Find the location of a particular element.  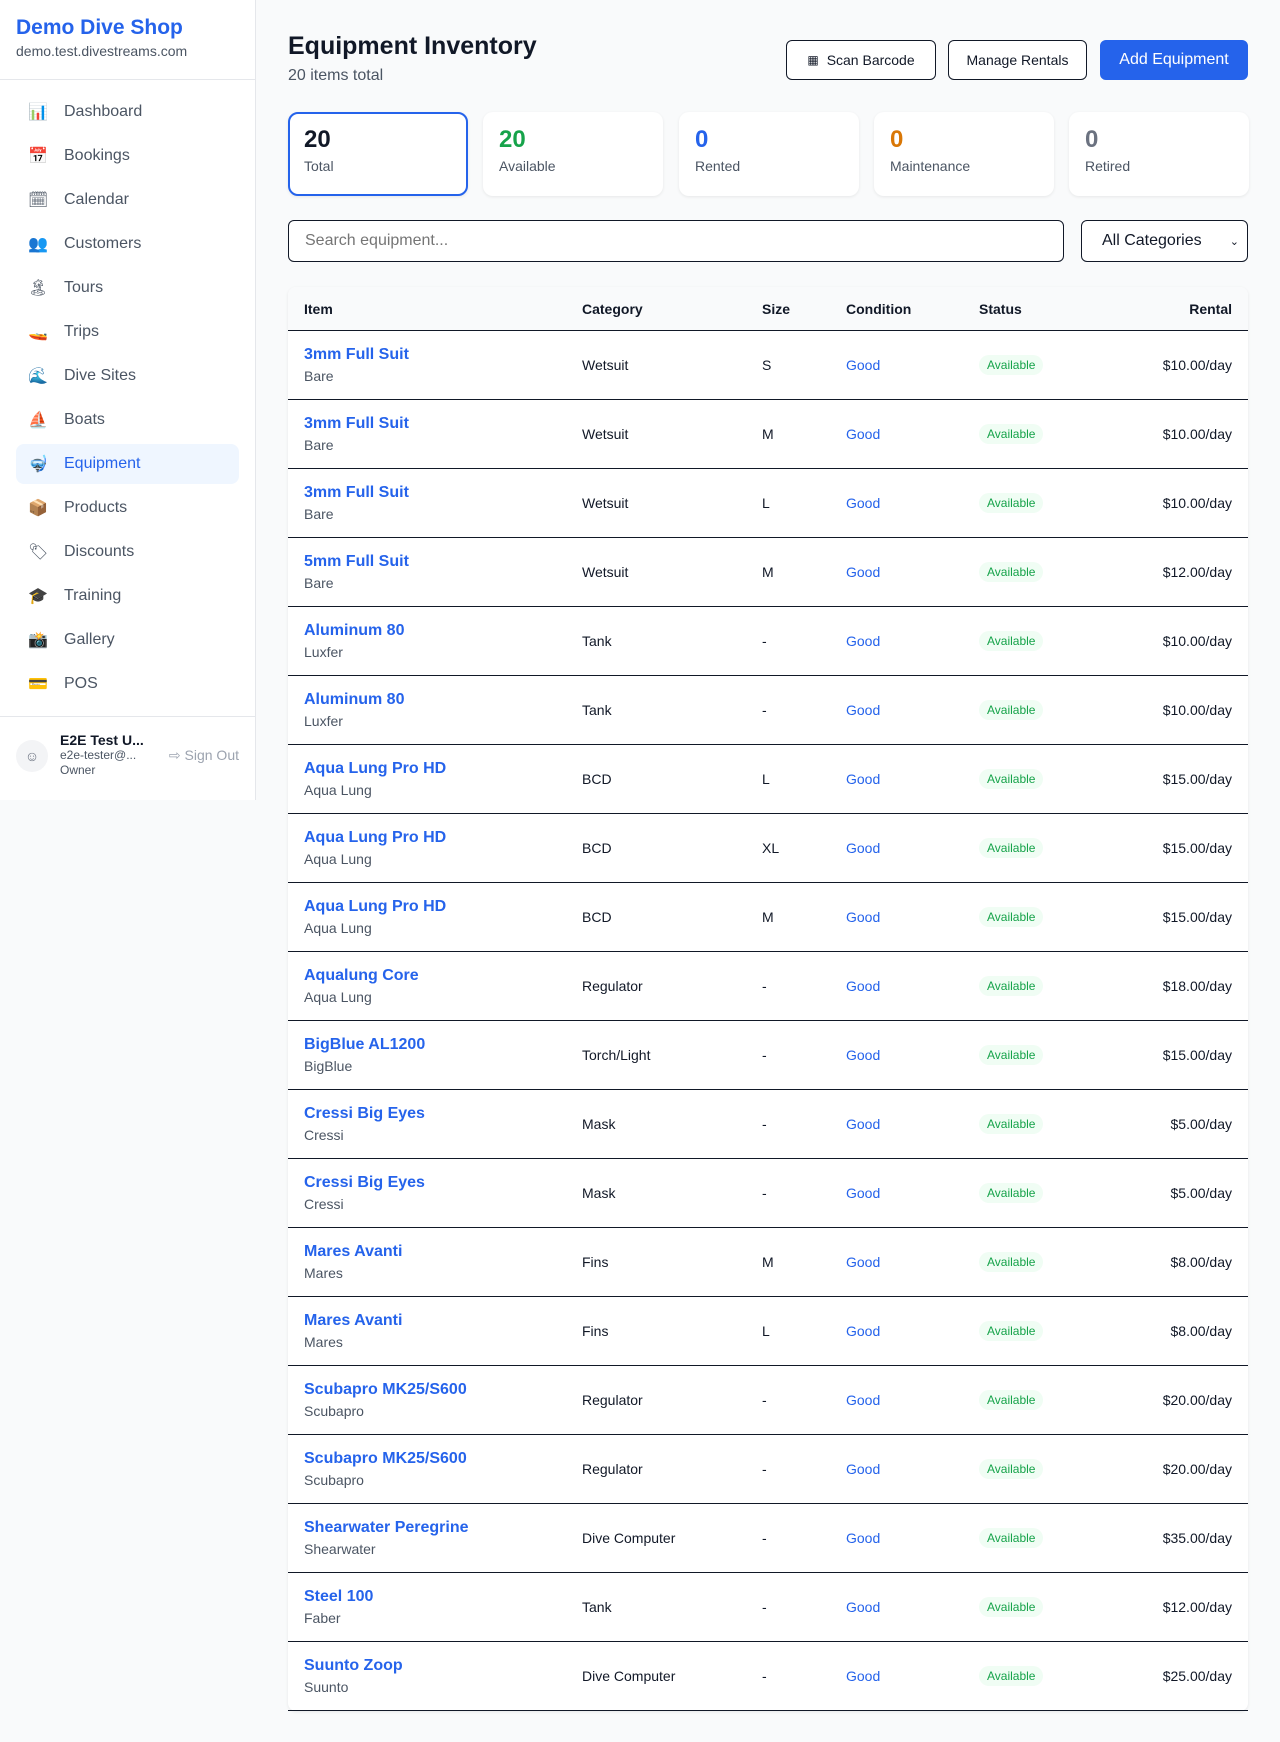

sidebar-item-label: Products is located at coordinates (96, 507).